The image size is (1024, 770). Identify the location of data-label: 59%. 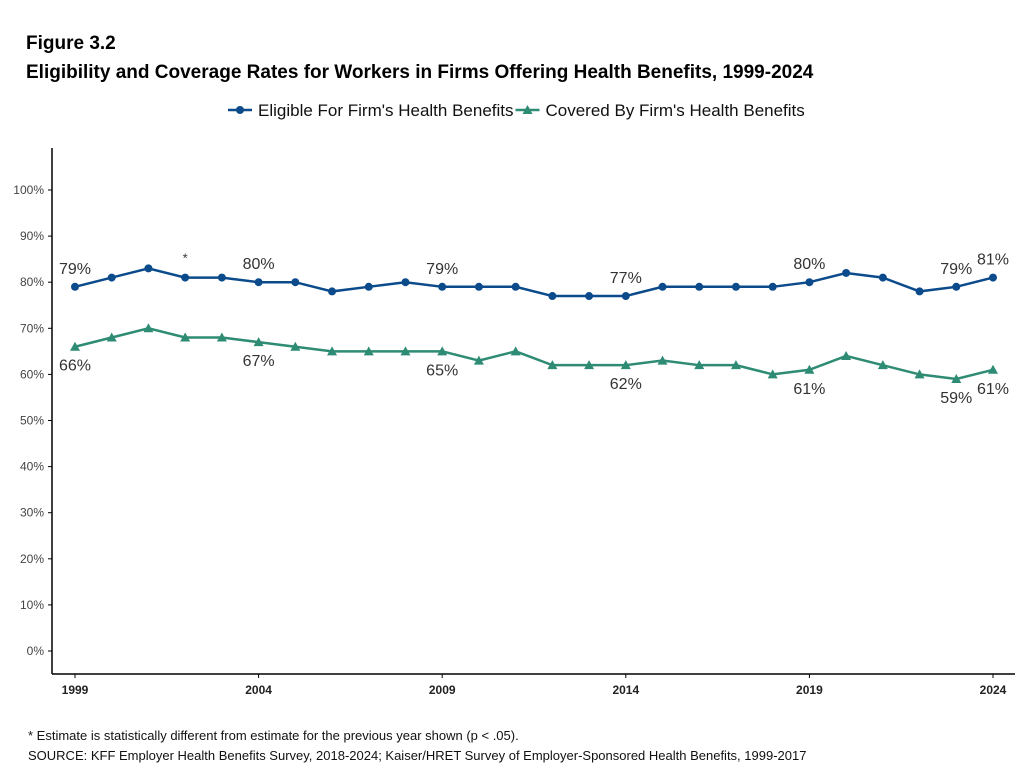
(956, 398).